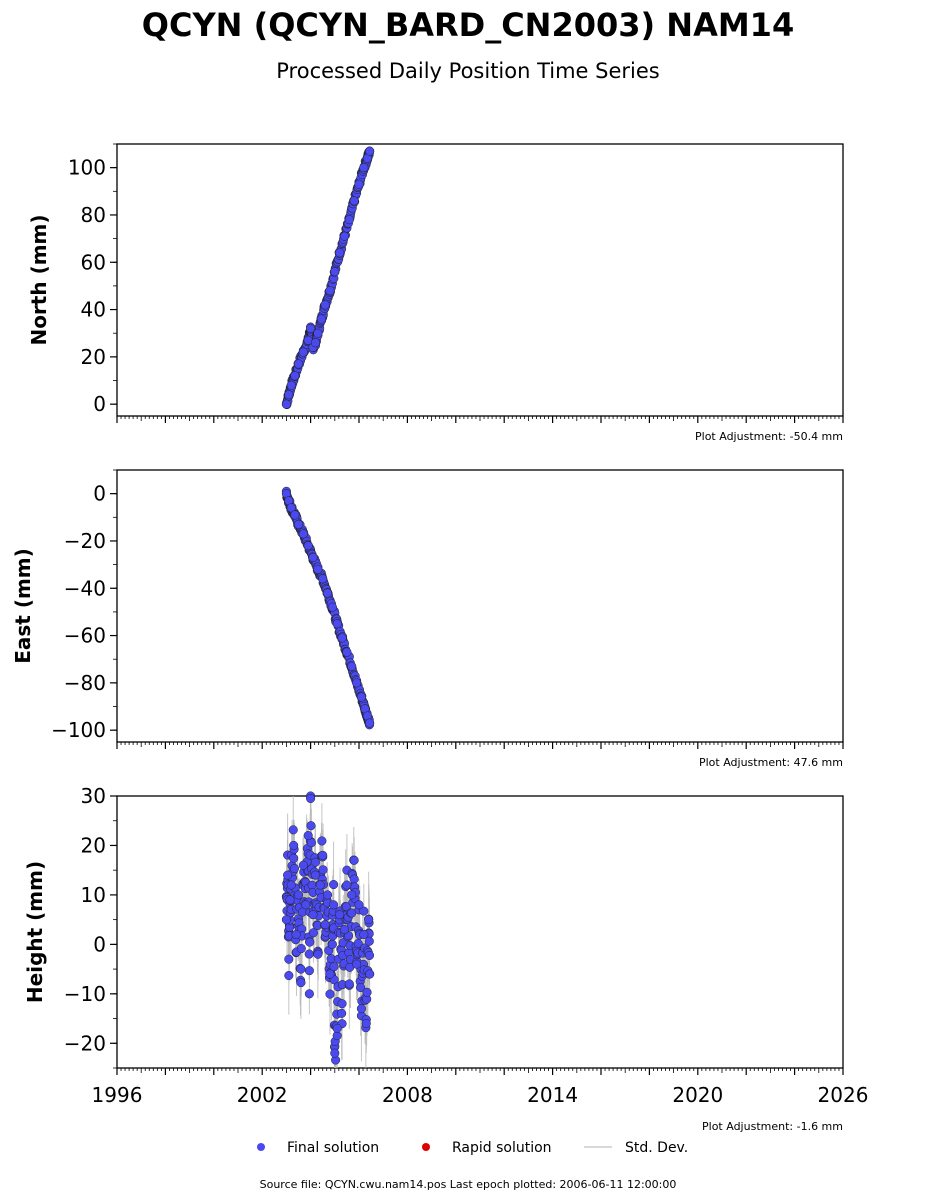  Describe the element at coordinates (39, 279) in the screenshot. I see `y-axis-label: North (mm)` at that location.